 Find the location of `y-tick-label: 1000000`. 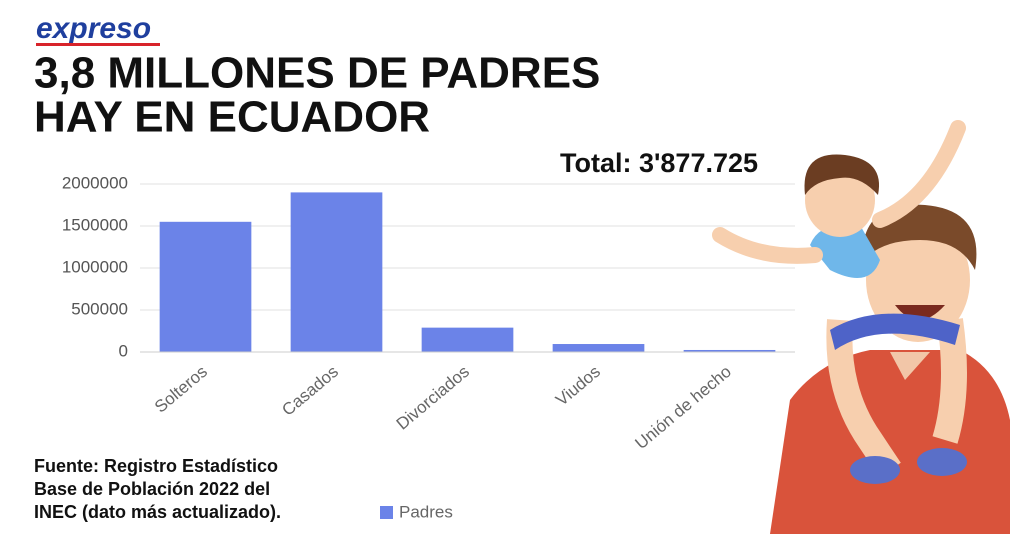

y-tick-label: 1000000 is located at coordinates (95, 266).